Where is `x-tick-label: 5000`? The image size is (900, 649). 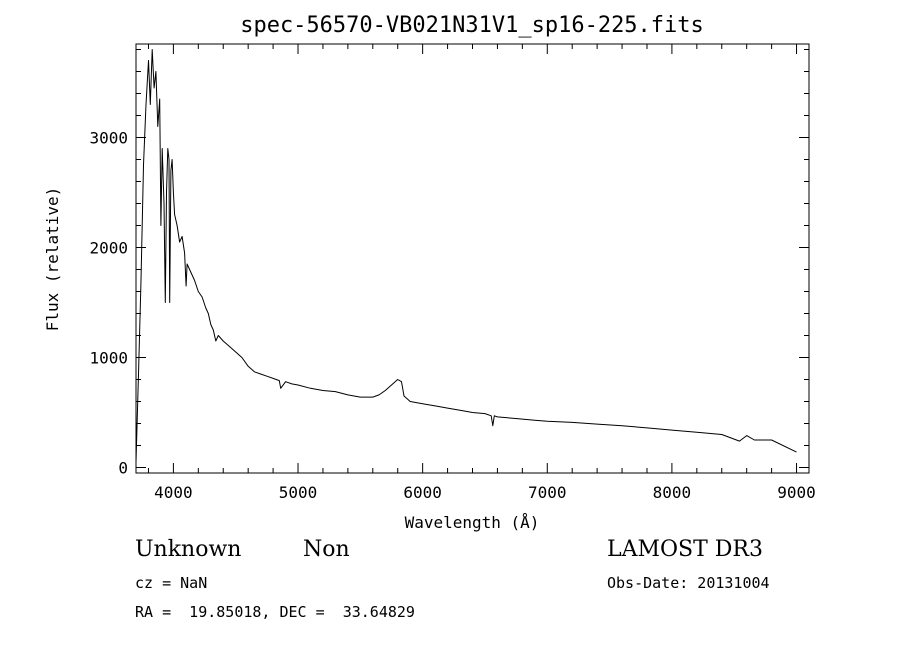
x-tick-label: 5000 is located at coordinates (298, 492).